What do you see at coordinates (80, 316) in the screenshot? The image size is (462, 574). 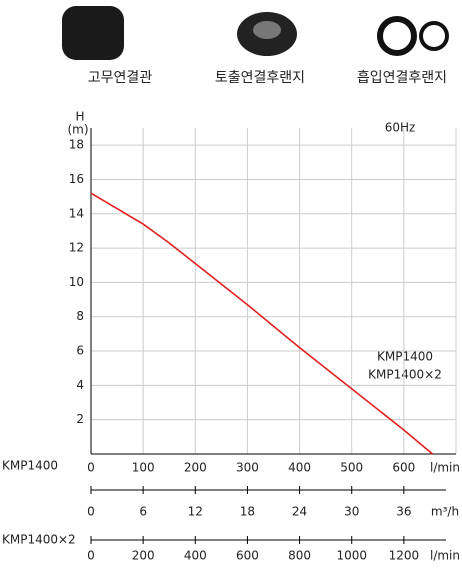 I see `y-tick-label: 8` at bounding box center [80, 316].